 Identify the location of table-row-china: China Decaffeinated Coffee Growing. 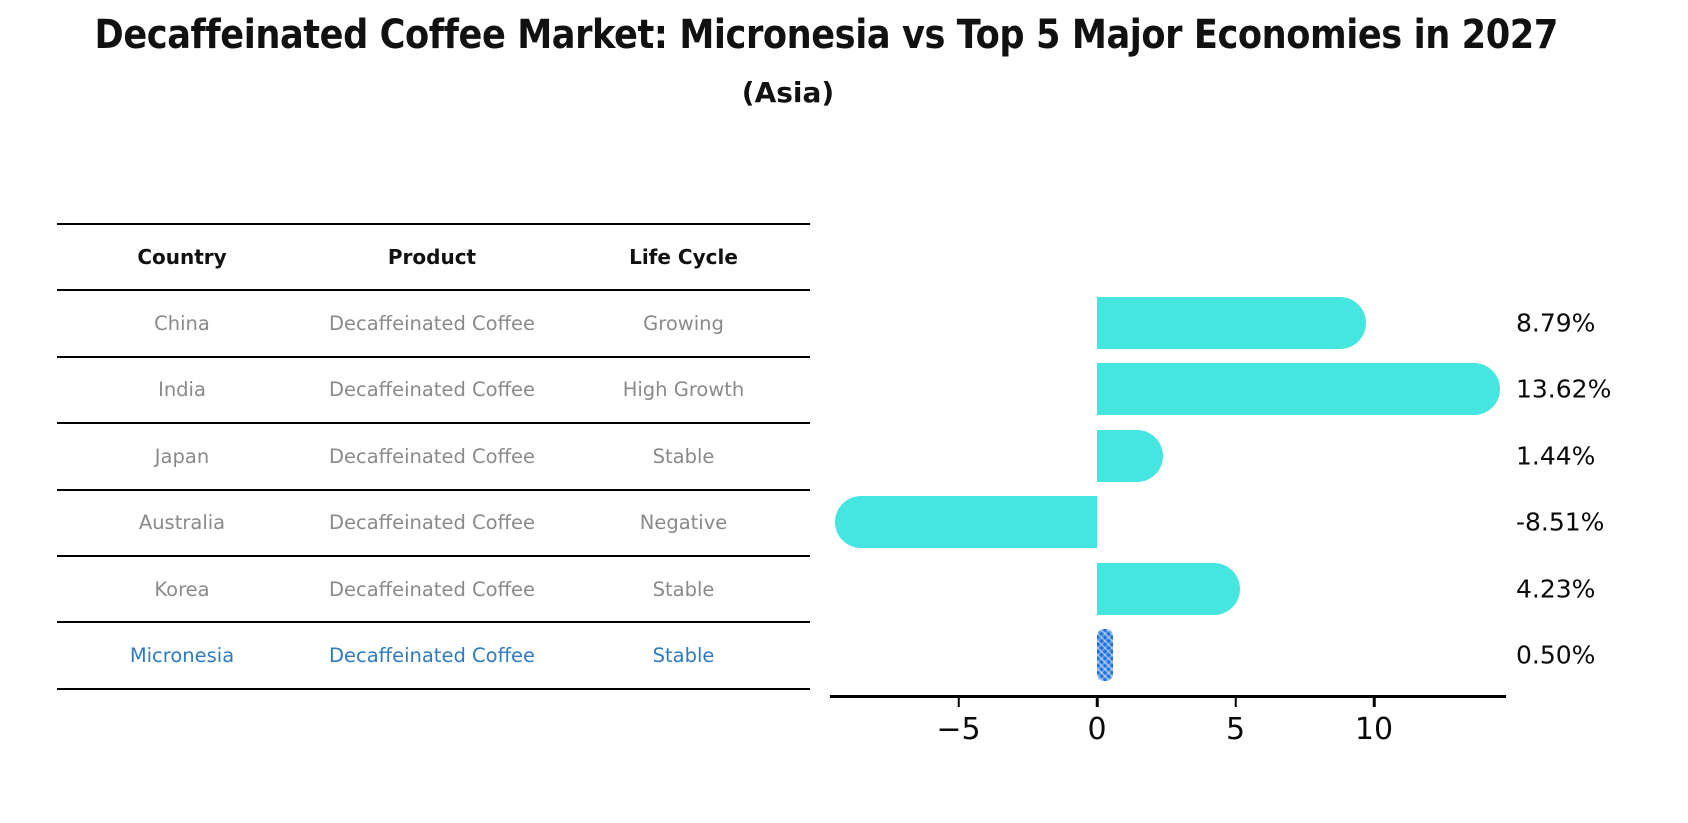
(433, 324).